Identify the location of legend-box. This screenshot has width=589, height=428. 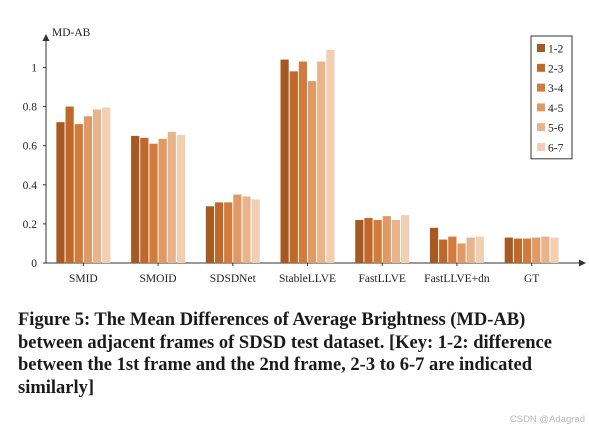
(551, 97).